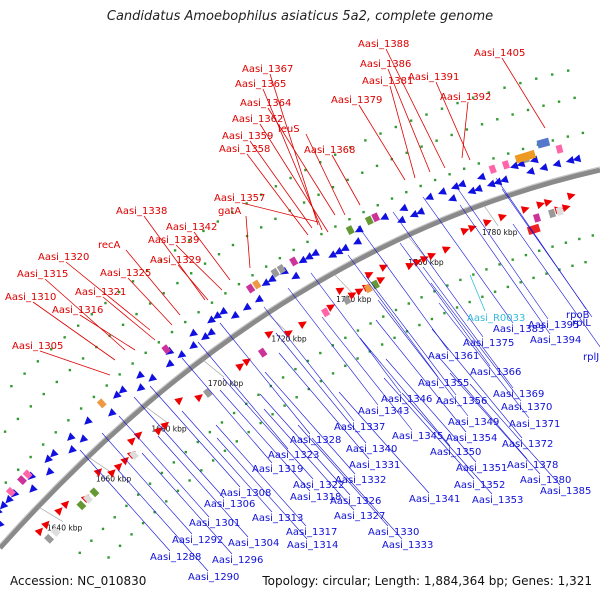 The width and height of the screenshot is (600, 600). What do you see at coordinates (229, 211) in the screenshot?
I see `gene-label-gata: gatA` at bounding box center [229, 211].